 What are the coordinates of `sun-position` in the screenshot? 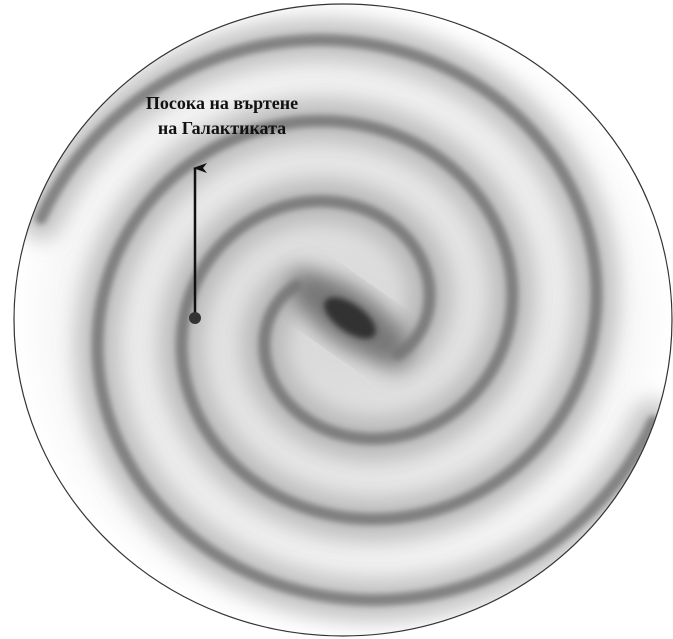 It's located at (195, 318).